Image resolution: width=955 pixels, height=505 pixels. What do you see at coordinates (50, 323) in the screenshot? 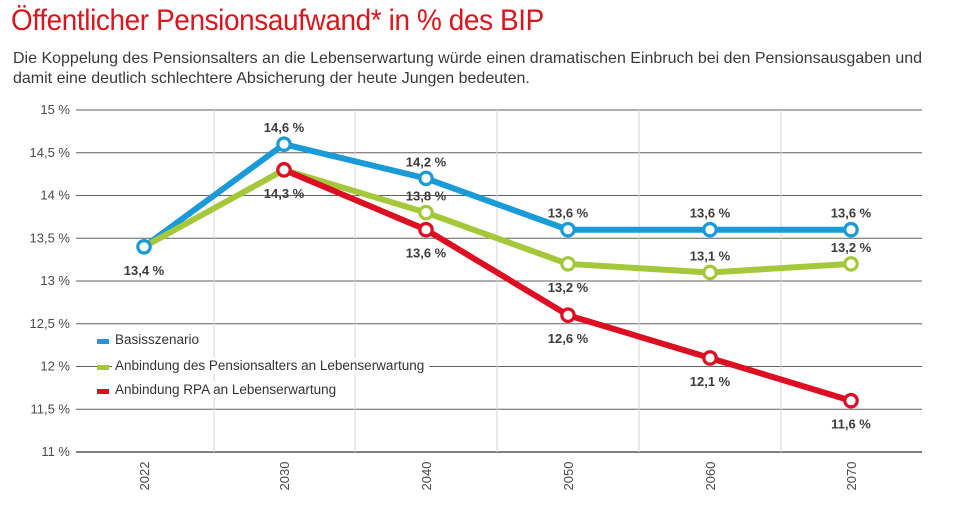
I see `y-tick-label: 12,5 %` at bounding box center [50, 323].